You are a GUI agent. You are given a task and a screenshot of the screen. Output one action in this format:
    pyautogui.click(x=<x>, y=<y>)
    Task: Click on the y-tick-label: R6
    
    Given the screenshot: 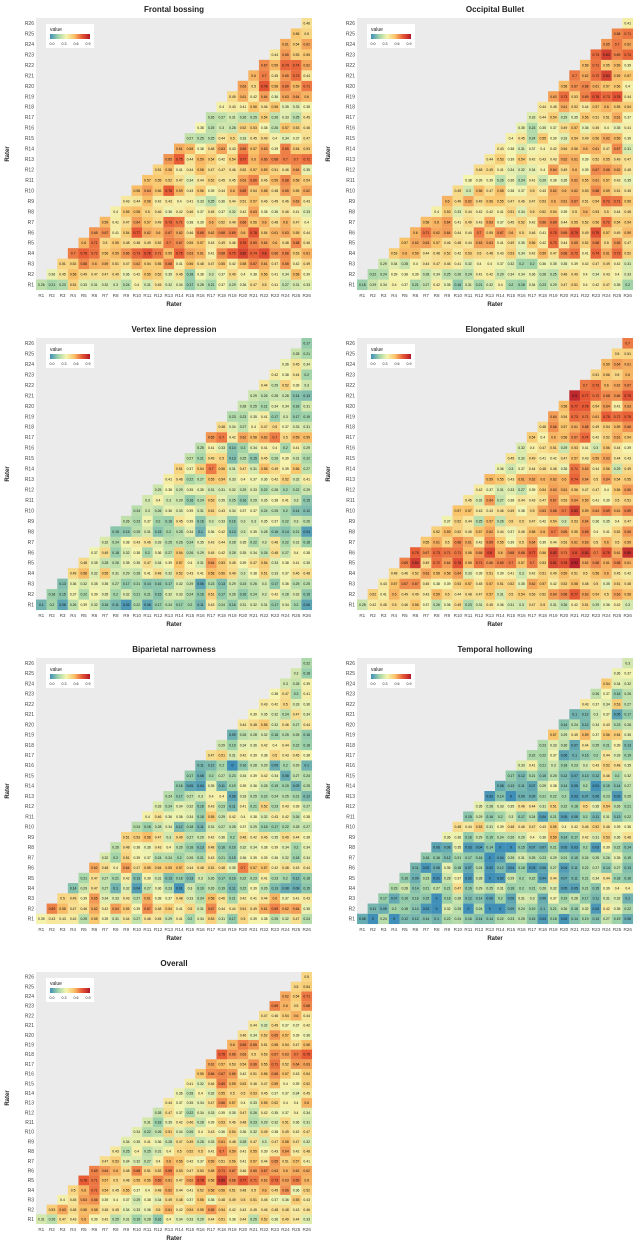 What is the action you would take?
    pyautogui.click(x=31, y=869)
    